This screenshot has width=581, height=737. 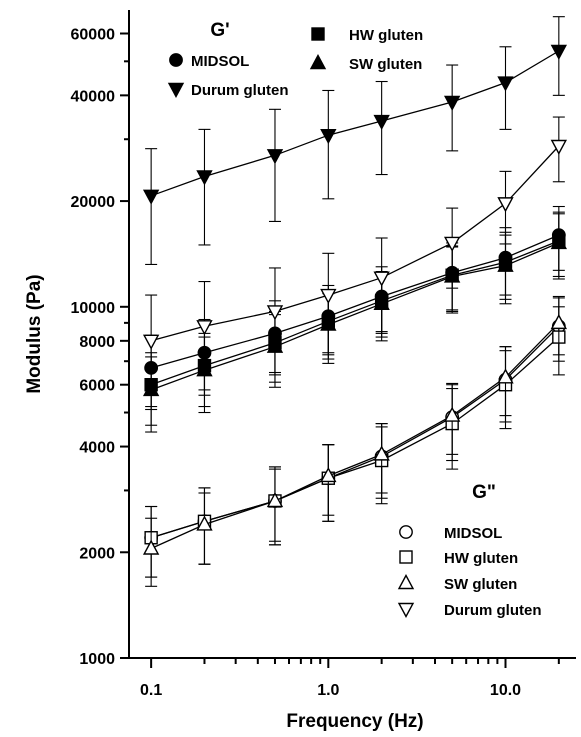 What do you see at coordinates (328, 690) in the screenshot?
I see `x-tick-label: 1.0` at bounding box center [328, 690].